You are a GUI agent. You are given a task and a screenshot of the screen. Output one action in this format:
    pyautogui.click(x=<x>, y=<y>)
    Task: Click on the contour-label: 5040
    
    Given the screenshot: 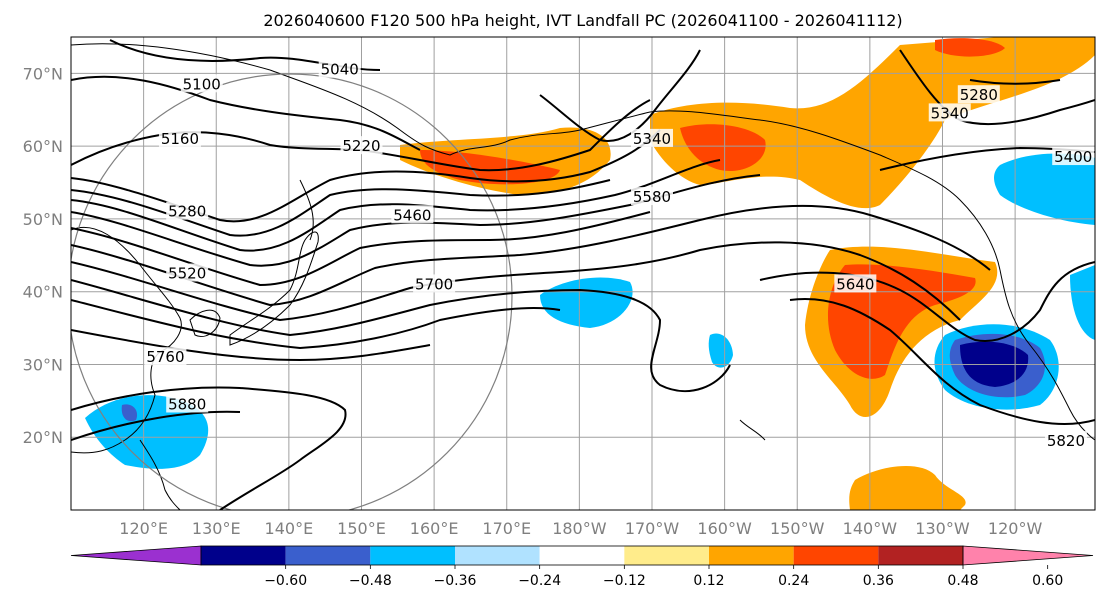 What is the action you would take?
    pyautogui.click(x=340, y=70)
    